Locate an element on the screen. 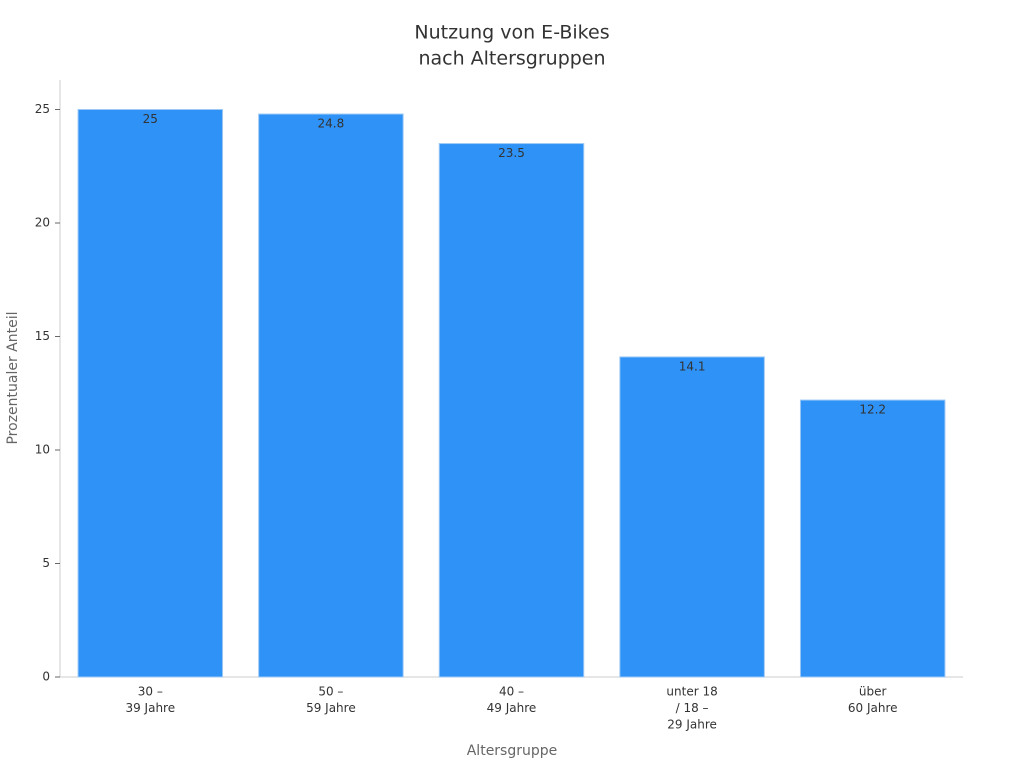 Image resolution: width=1024 pixels, height=768 pixels. y-tick-label: 15 is located at coordinates (42, 336).